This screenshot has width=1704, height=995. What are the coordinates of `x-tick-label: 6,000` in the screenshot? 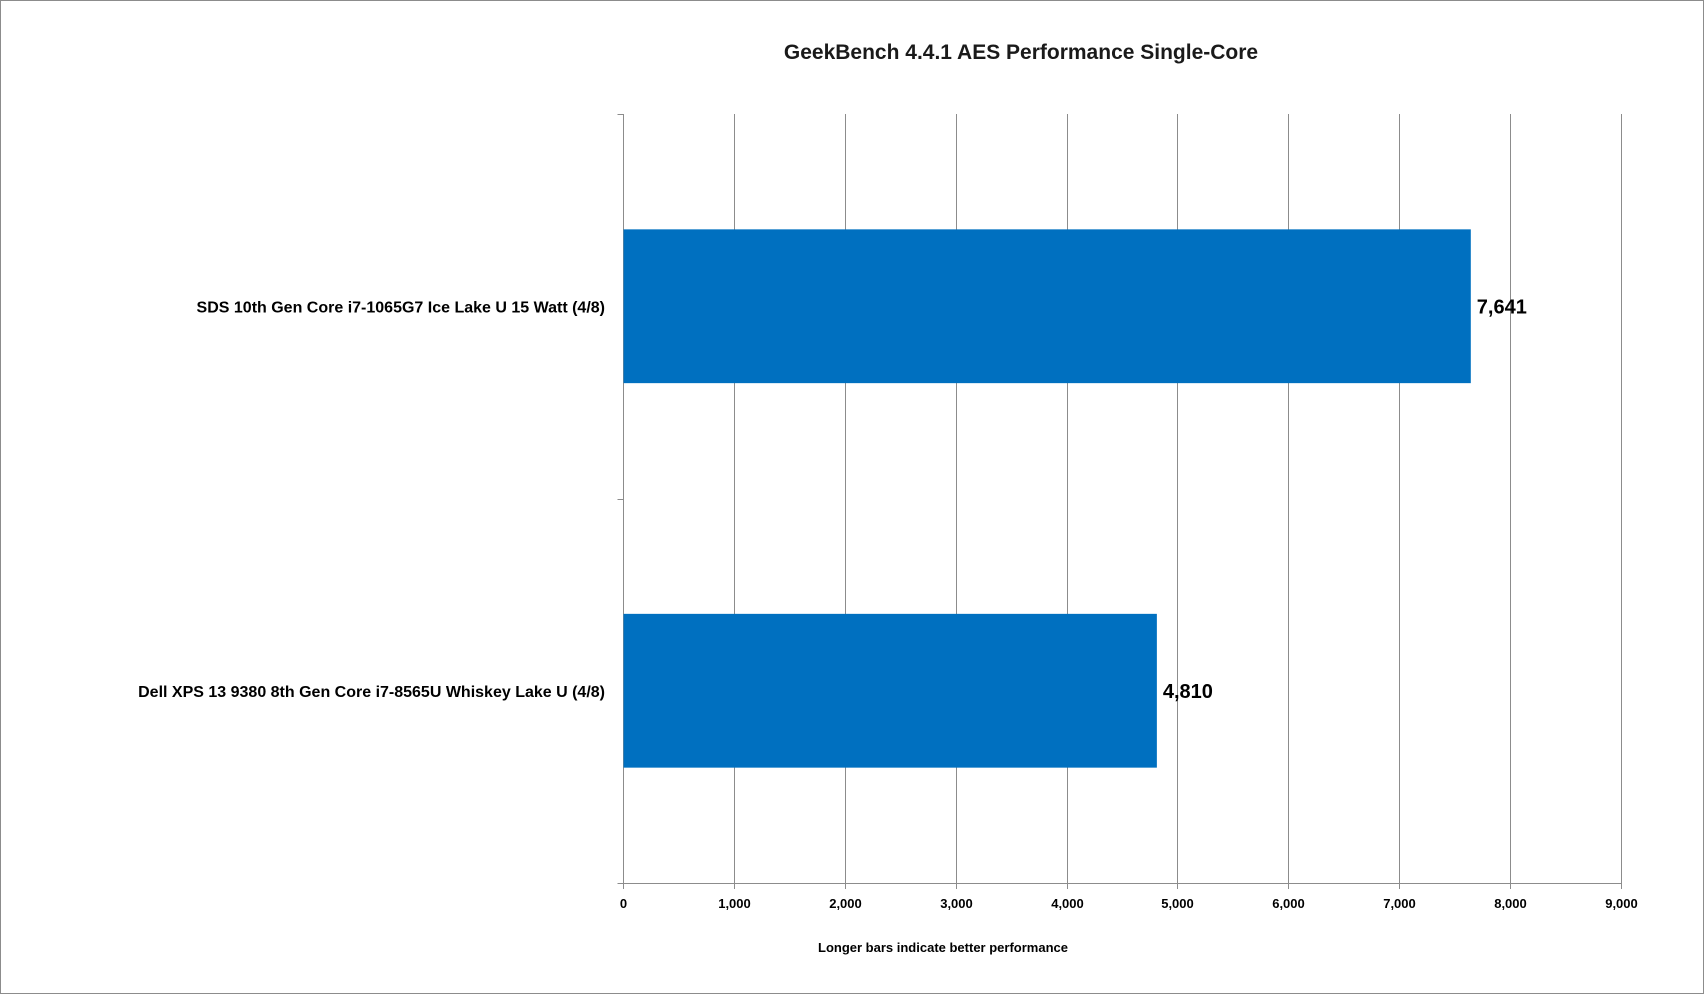 It's located at (1288, 903).